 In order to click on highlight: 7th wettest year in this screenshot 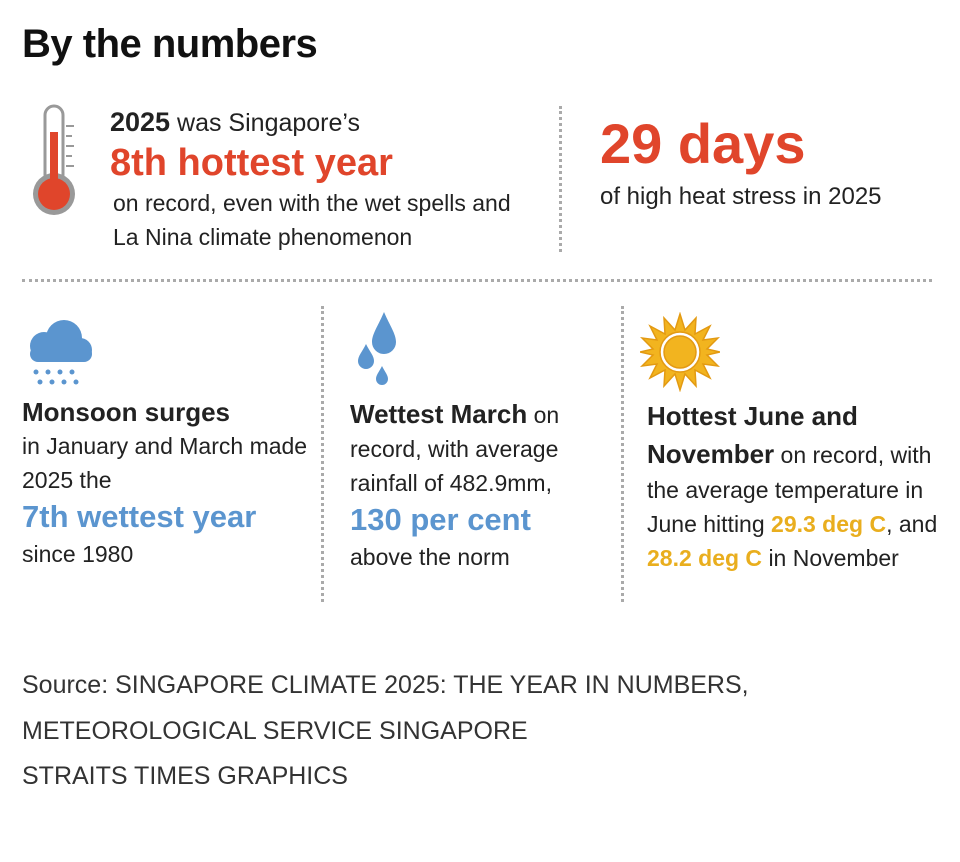, I will do `click(139, 516)`.